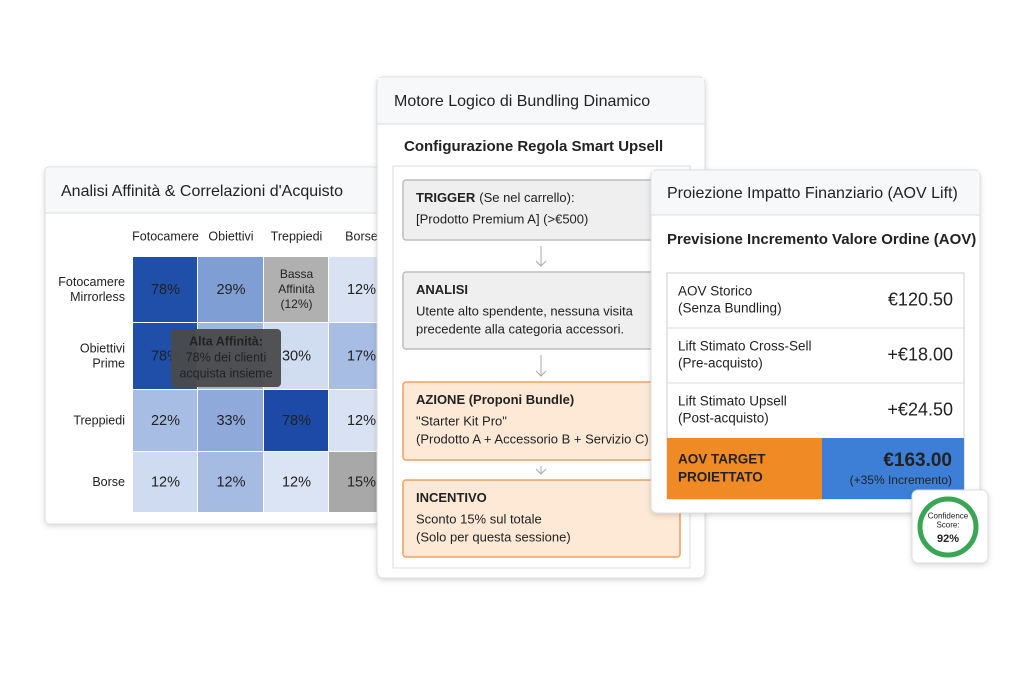 The height and width of the screenshot is (686, 1024). What do you see at coordinates (297, 274) in the screenshot?
I see `cell-value: Bassa` at bounding box center [297, 274].